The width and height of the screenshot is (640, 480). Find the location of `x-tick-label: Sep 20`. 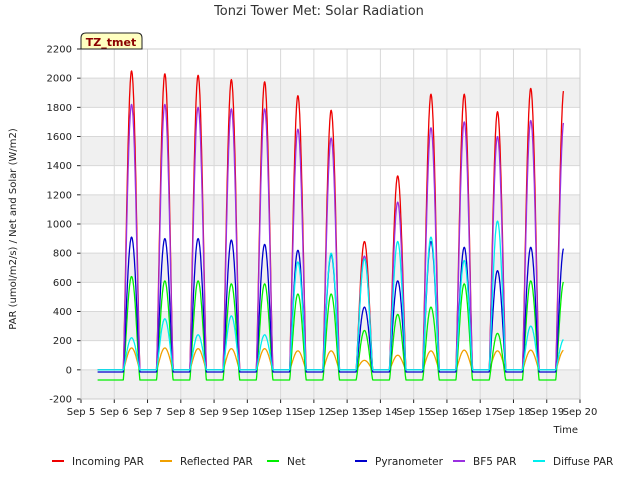

x-tick-label: Sep 20 is located at coordinates (580, 412).